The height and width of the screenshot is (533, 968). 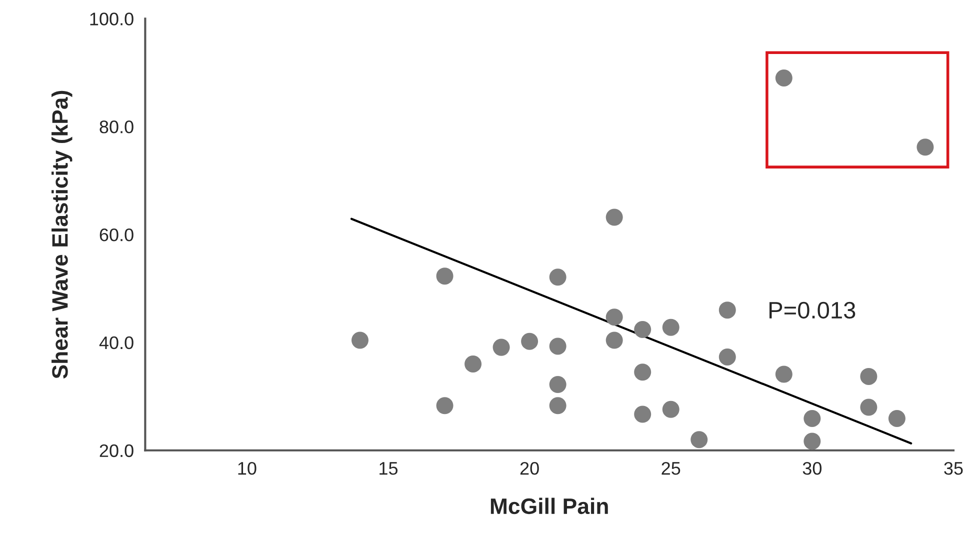 What do you see at coordinates (529, 468) in the screenshot?
I see `x-tick-label: 20` at bounding box center [529, 468].